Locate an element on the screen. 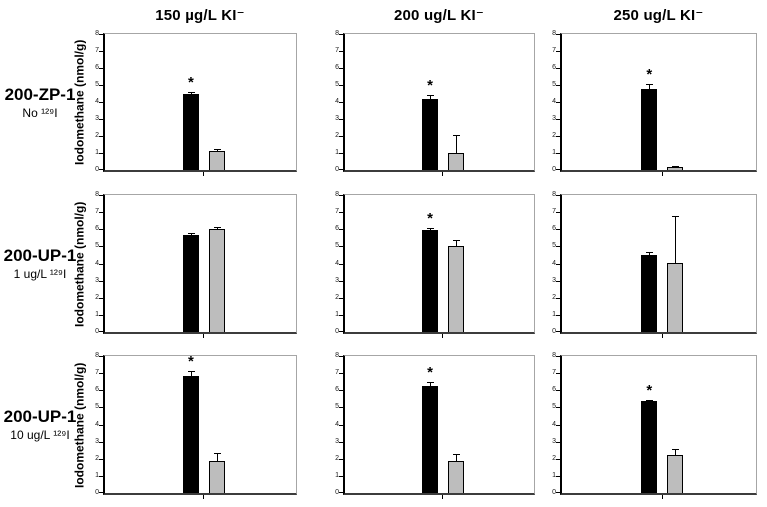 The height and width of the screenshot is (507, 767). row-subtitle: No ¹²⁹I is located at coordinates (40, 112).